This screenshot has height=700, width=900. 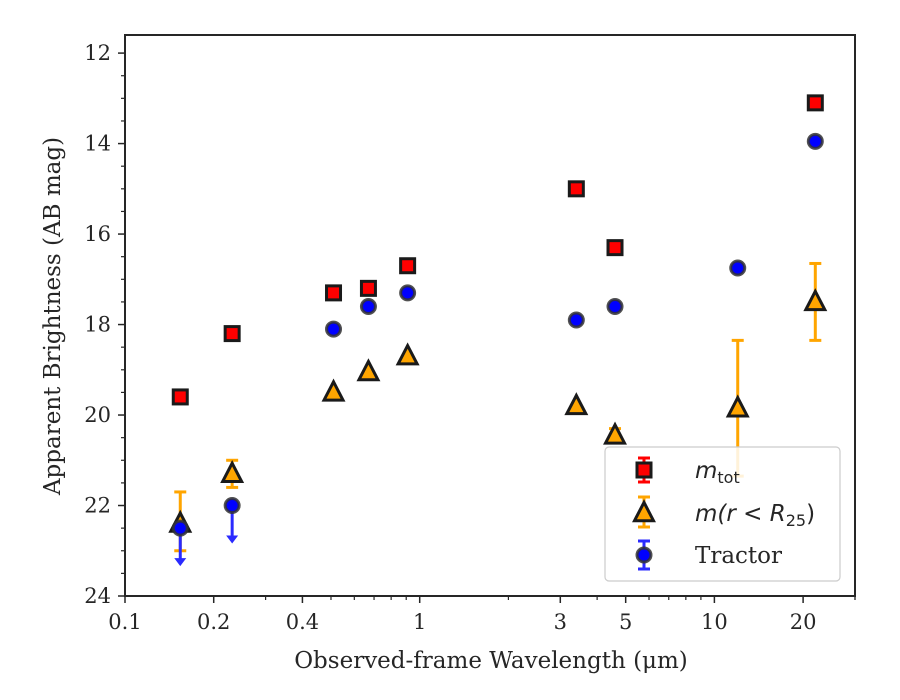 What do you see at coordinates (491, 661) in the screenshot?
I see `x-axis-title: Observed-frame Wavelength (μm)` at bounding box center [491, 661].